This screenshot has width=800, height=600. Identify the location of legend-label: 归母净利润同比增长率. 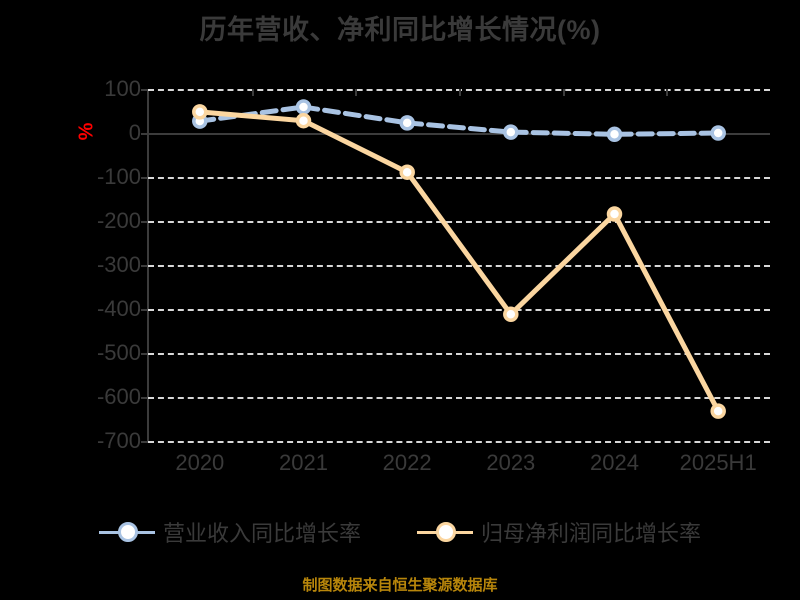
(591, 533).